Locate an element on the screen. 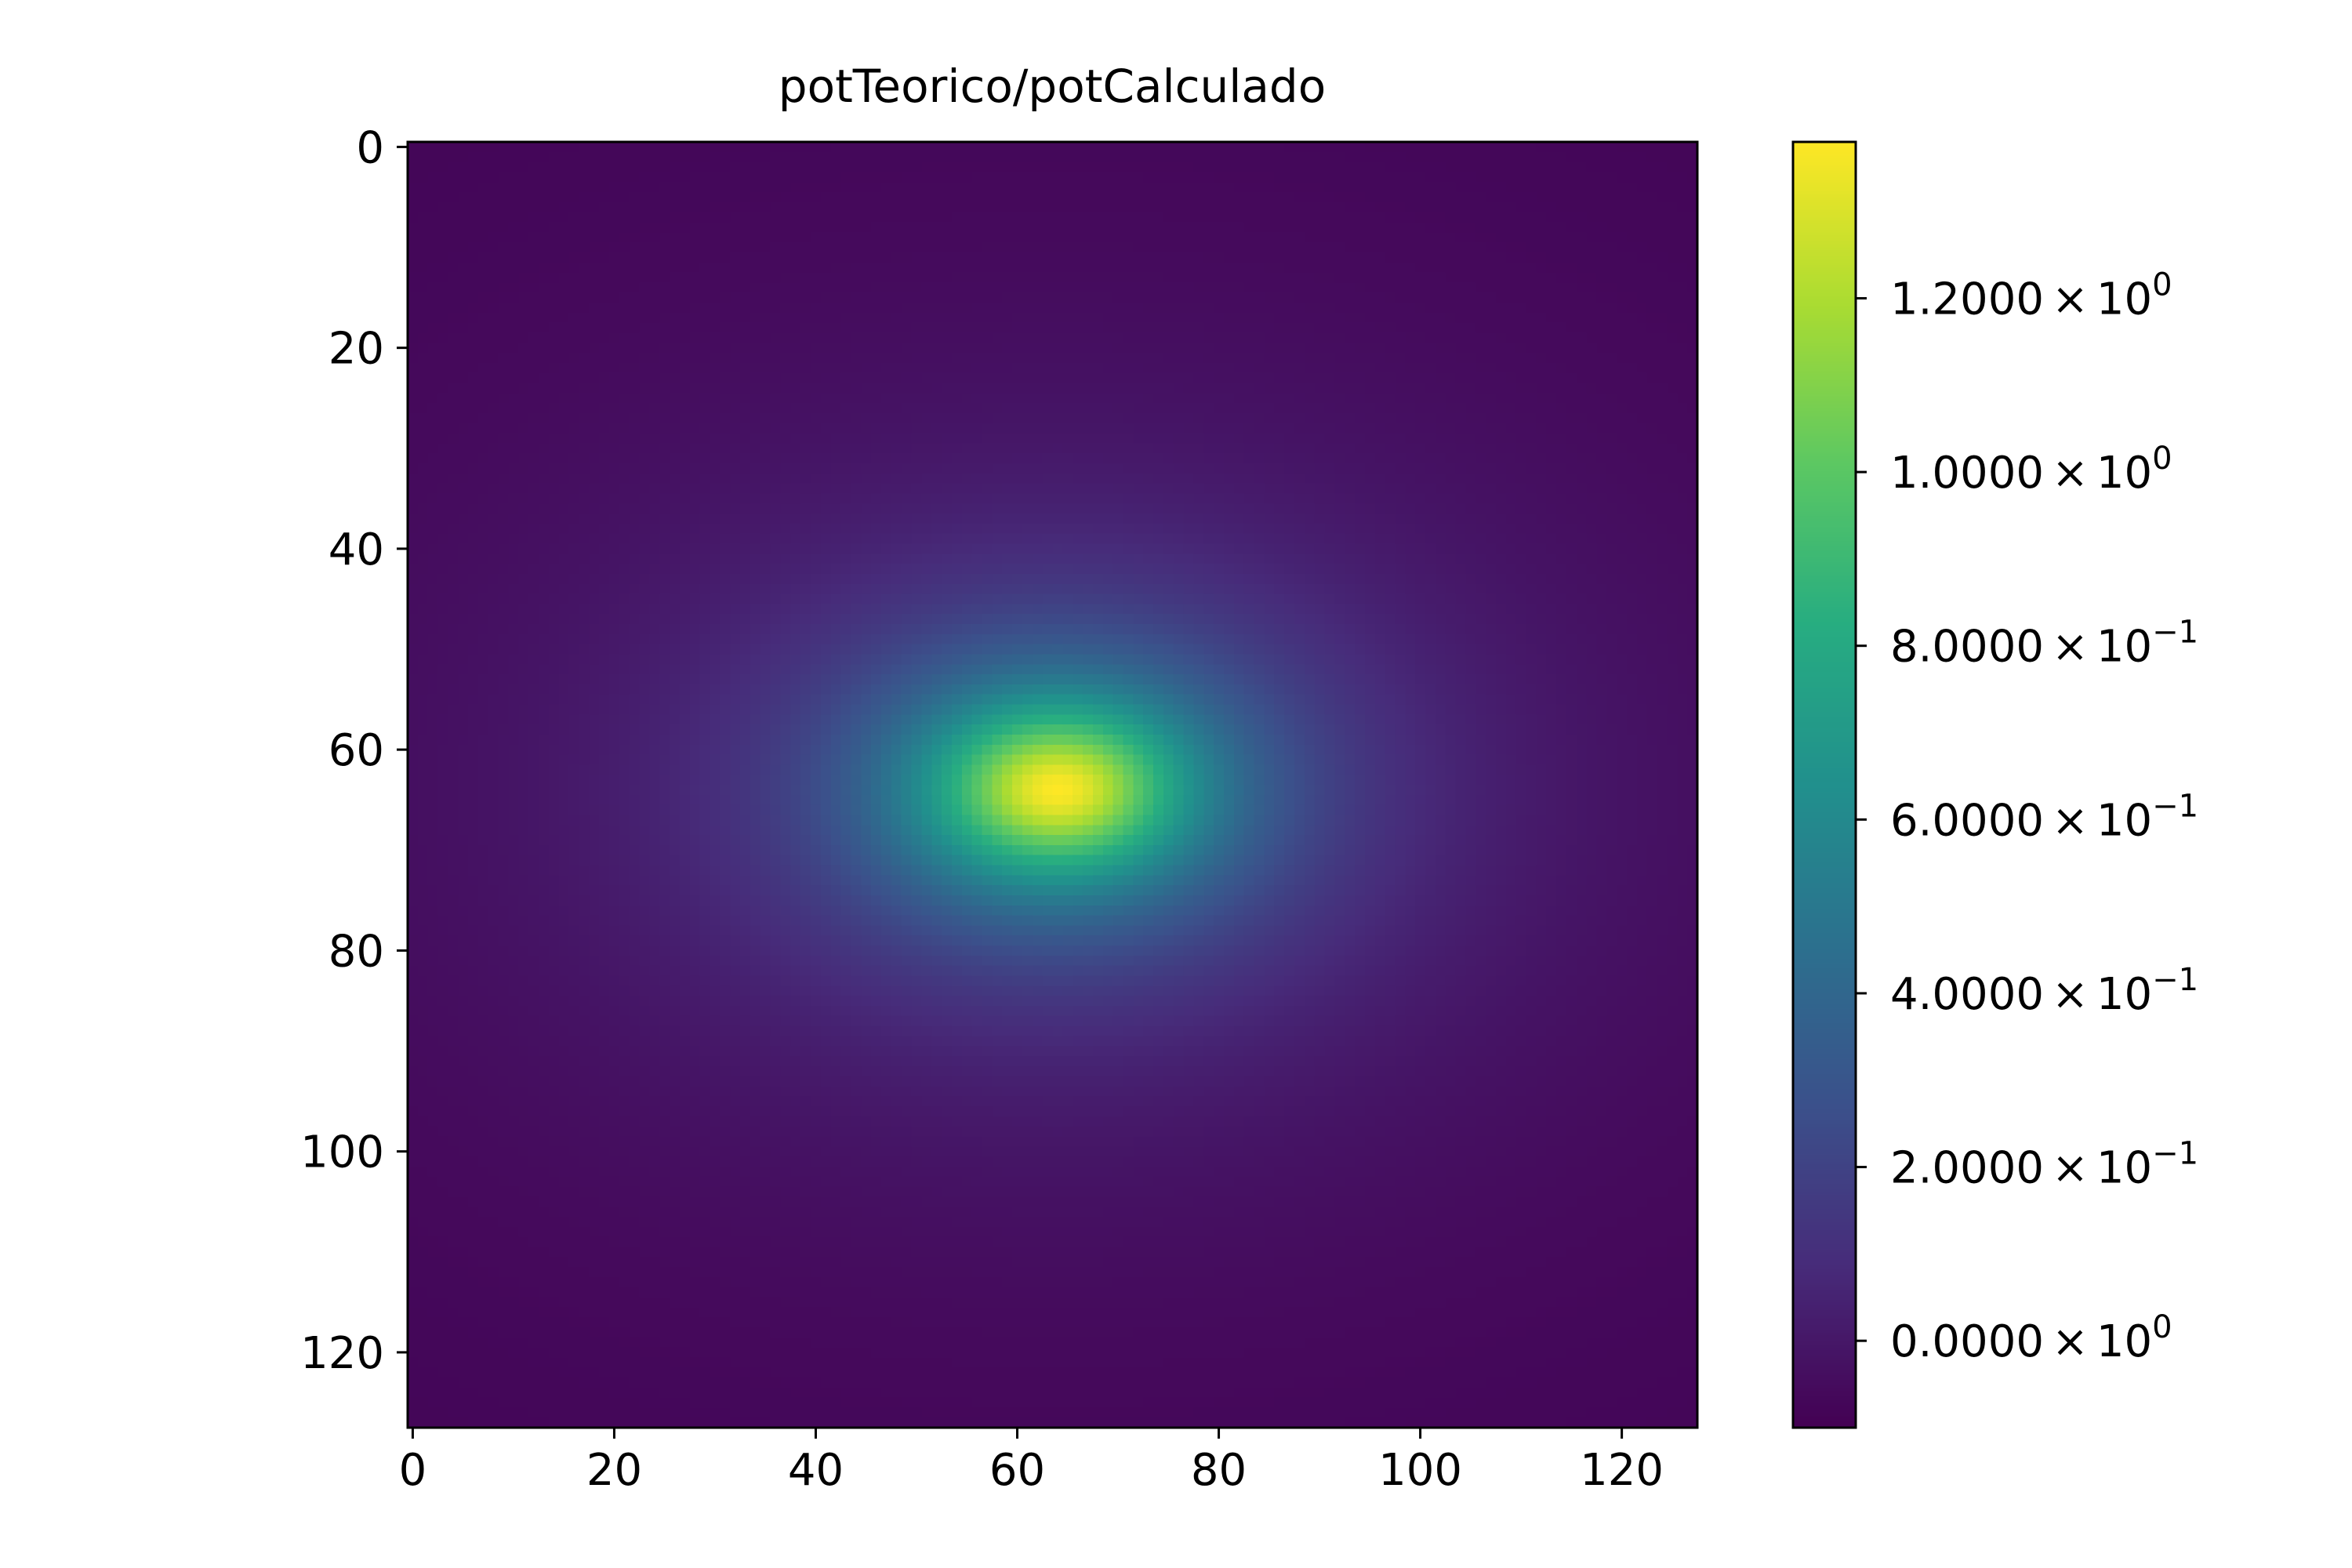 Image resolution: width=2352 pixels, height=1568 pixels. colorbar-tick-label: 2.0000 × 10⁻¹ is located at coordinates (2044, 1165).